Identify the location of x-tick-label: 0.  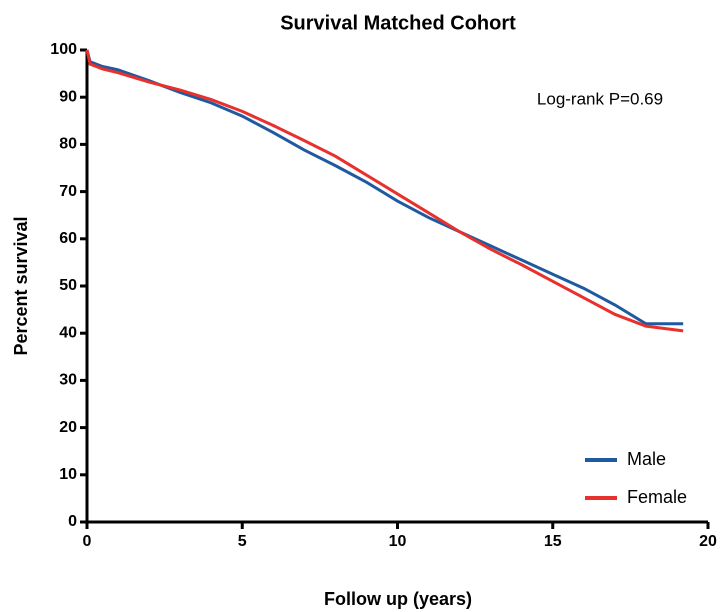
(87, 541).